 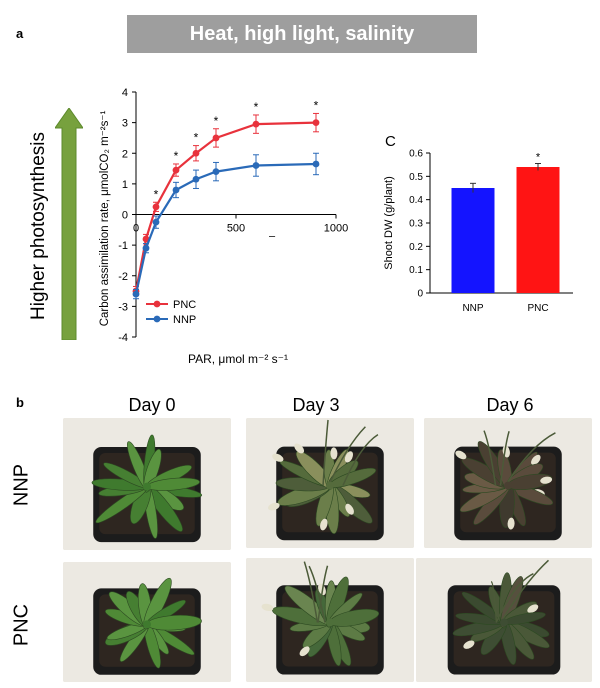 What do you see at coordinates (157, 603) in the screenshot?
I see `leaf-icon` at bounding box center [157, 603].